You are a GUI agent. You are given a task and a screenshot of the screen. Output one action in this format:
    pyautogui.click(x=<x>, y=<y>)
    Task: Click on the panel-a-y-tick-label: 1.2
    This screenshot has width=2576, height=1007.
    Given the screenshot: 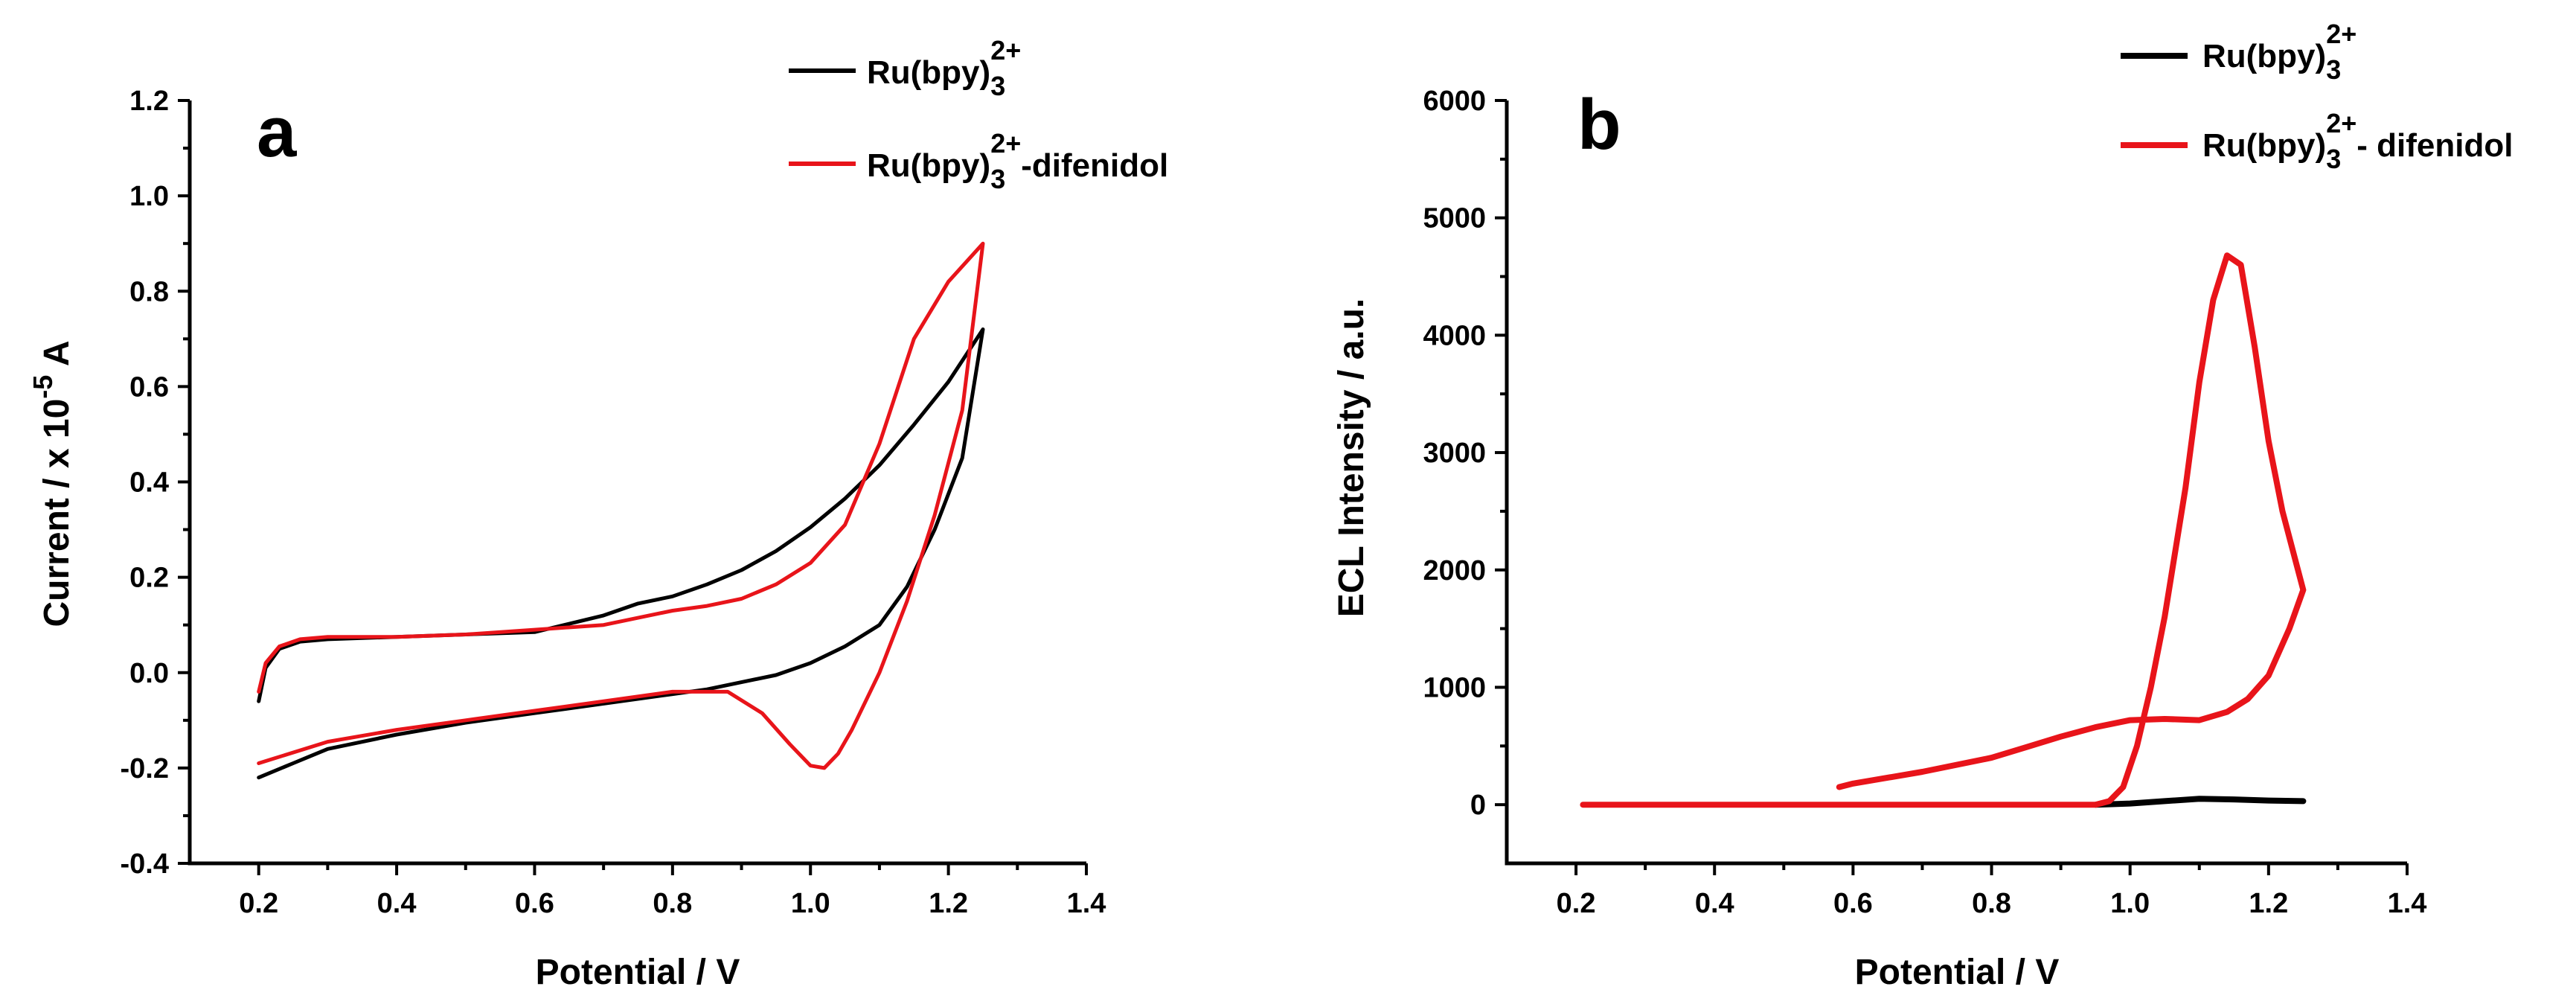 What is the action you would take?
    pyautogui.click(x=149, y=101)
    